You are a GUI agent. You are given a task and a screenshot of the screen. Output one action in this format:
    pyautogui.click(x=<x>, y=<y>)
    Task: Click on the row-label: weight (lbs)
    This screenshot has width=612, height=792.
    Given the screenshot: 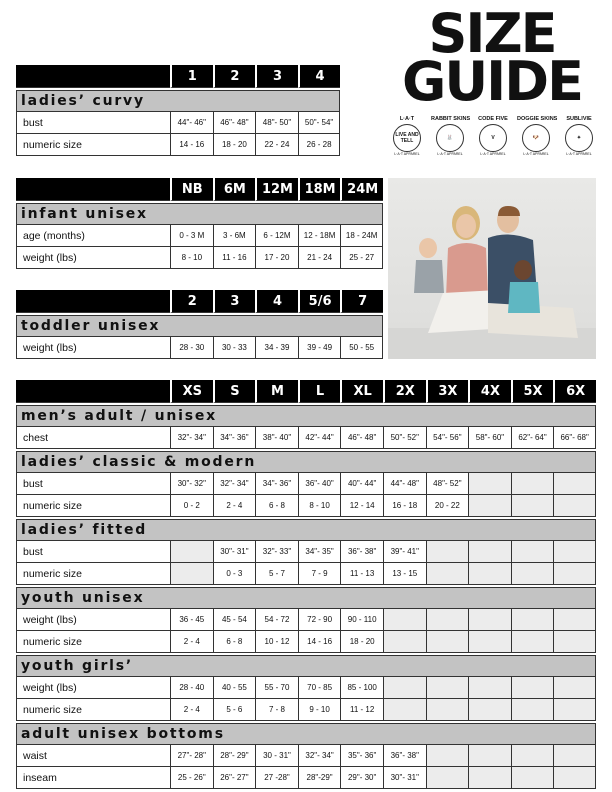 What is the action you would take?
    pyautogui.click(x=93, y=348)
    